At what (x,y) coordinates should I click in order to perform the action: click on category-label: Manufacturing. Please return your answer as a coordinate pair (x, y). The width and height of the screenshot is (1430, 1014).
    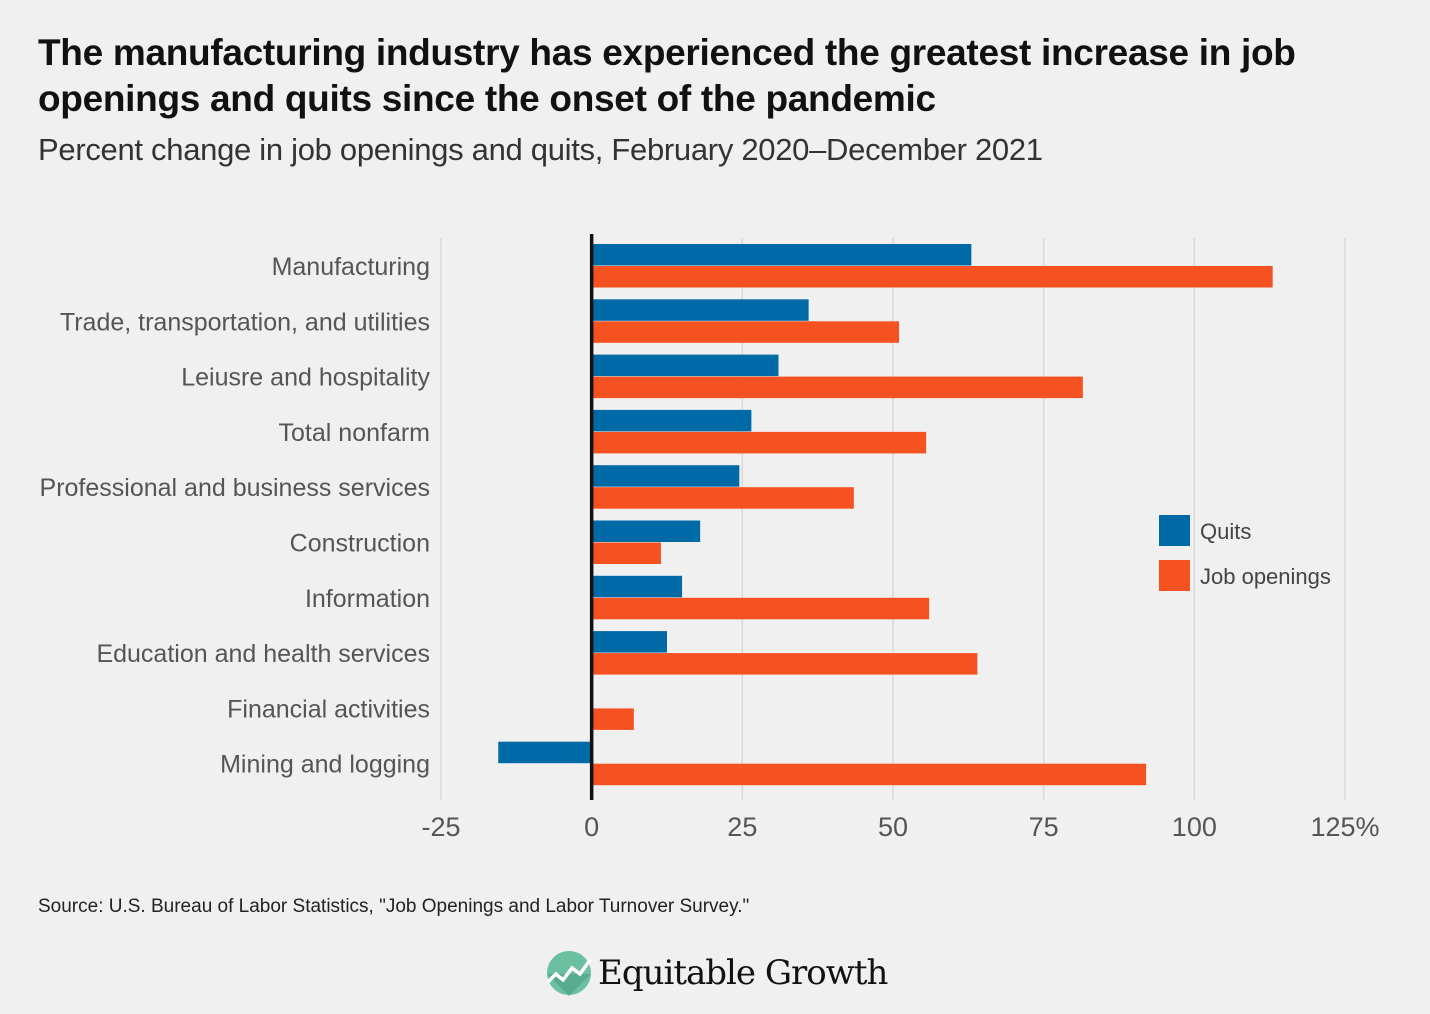
    Looking at the image, I should click on (351, 267).